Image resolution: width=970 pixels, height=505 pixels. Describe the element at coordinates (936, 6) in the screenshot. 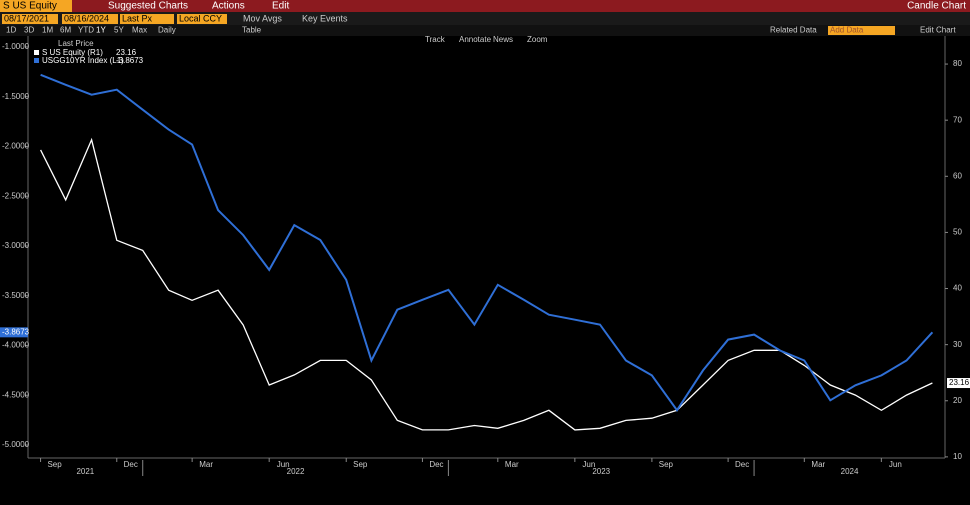

I see `chart-kind: Candle Chart` at that location.